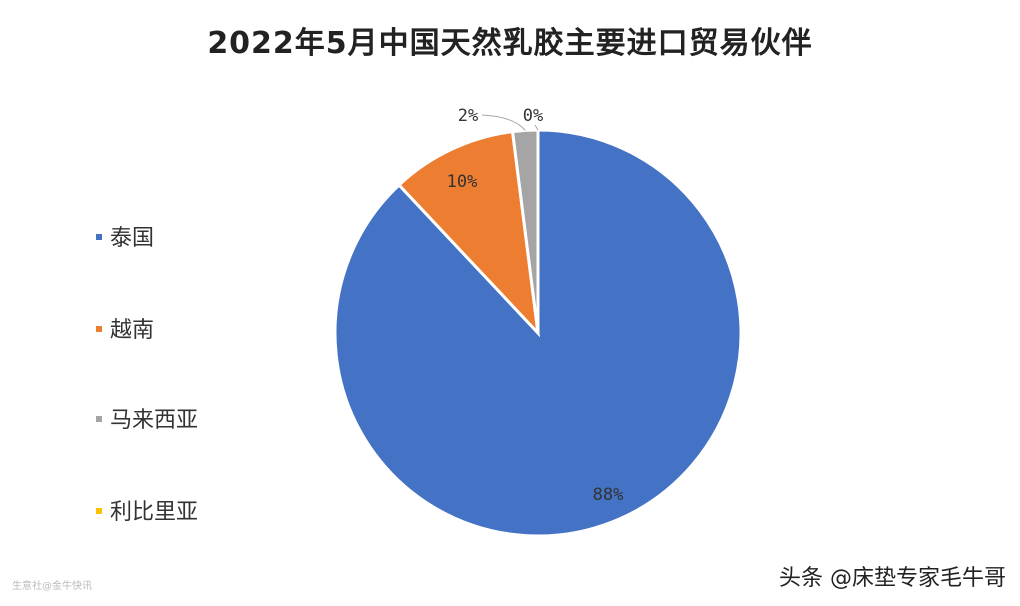  I want to click on legend-label-3: 马来西亚, so click(154, 420).